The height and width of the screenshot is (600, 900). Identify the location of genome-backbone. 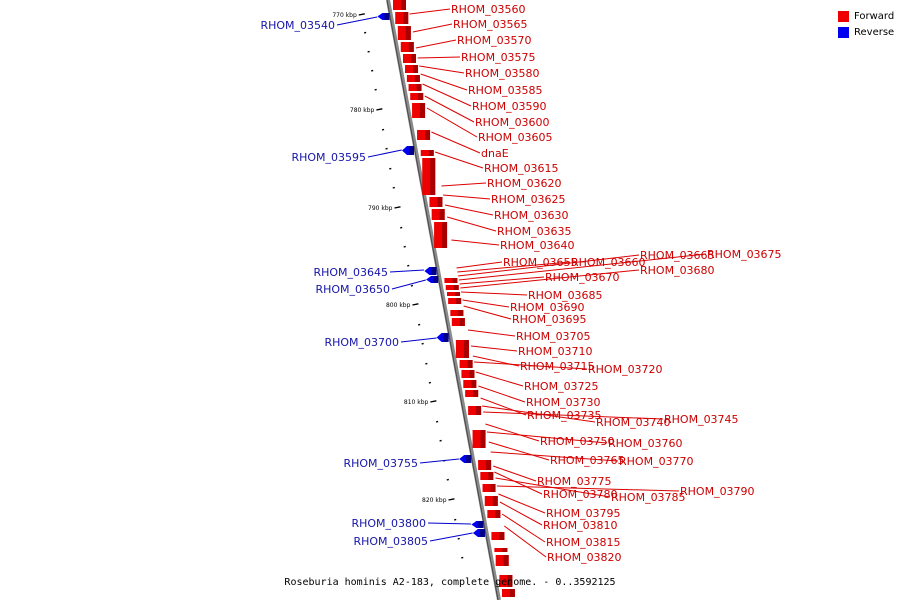
(443, 300).